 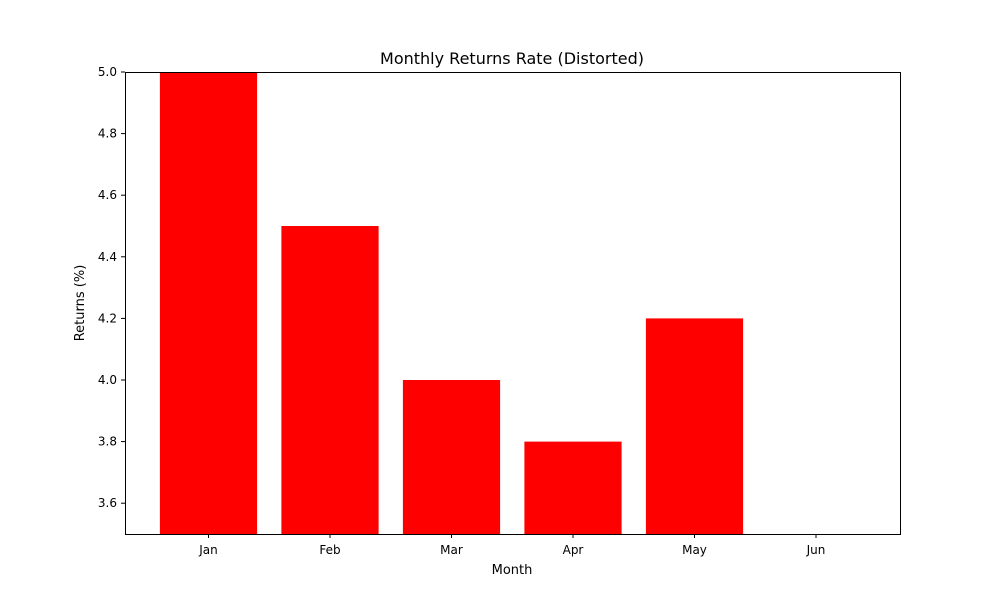 What do you see at coordinates (107, 442) in the screenshot?
I see `y-tick-label: 3.8` at bounding box center [107, 442].